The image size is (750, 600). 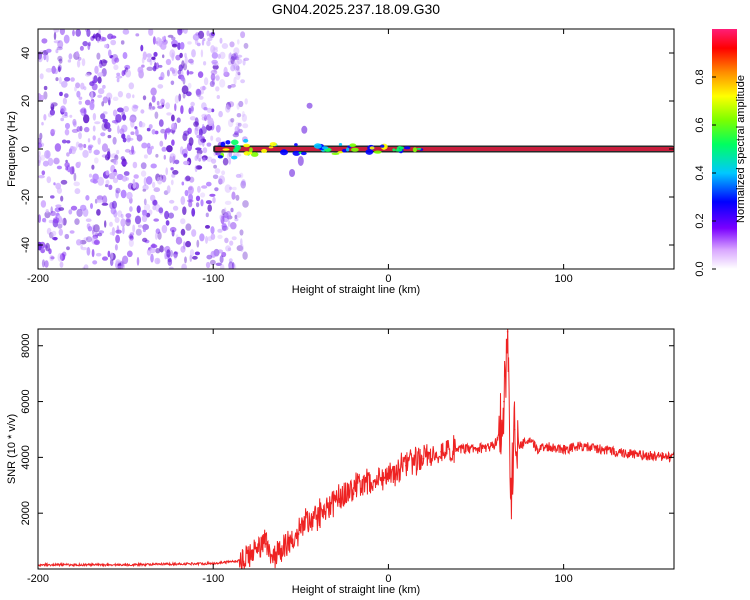 What do you see at coordinates (388, 579) in the screenshot?
I see `x-tick-label: 0` at bounding box center [388, 579].